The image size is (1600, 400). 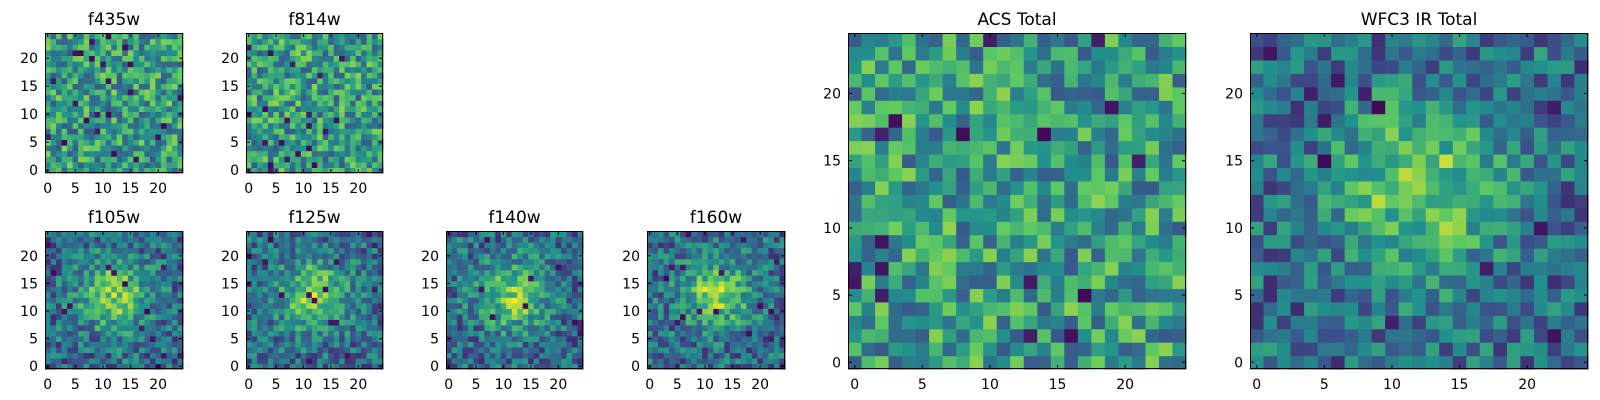 I want to click on axes-frame, so click(x=314, y=103).